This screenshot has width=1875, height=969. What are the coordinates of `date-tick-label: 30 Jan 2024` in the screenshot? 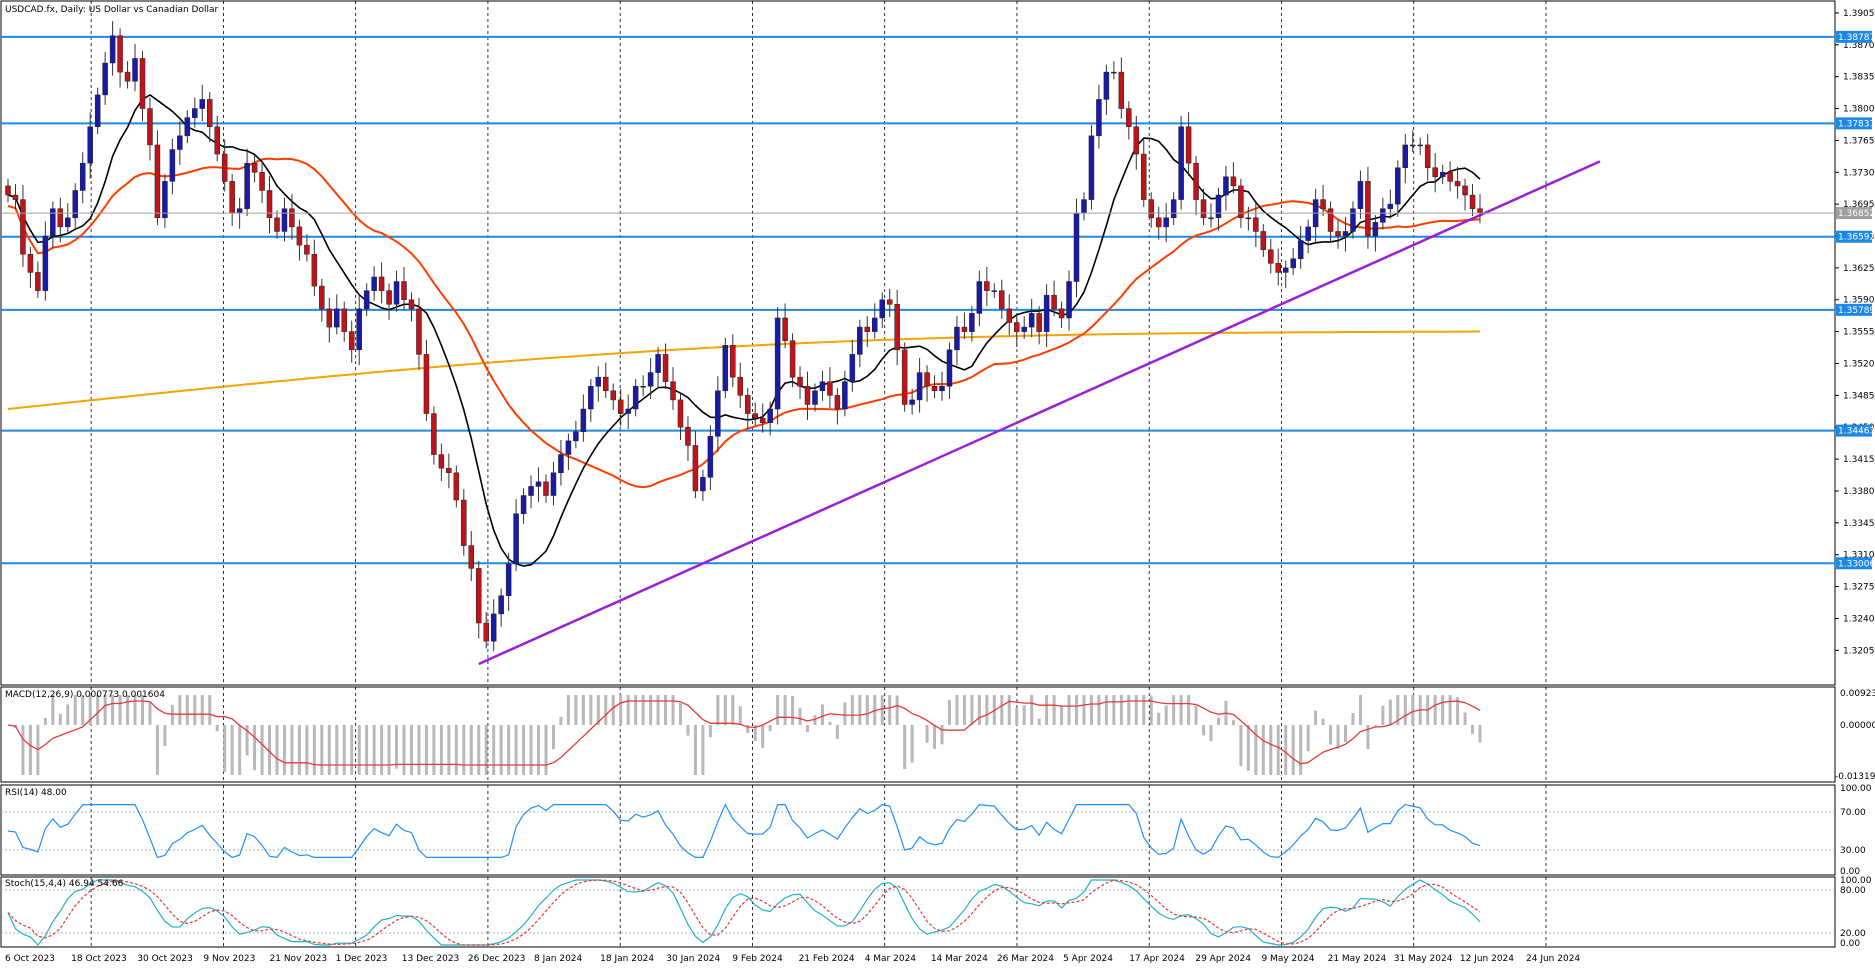 It's located at (693, 959).